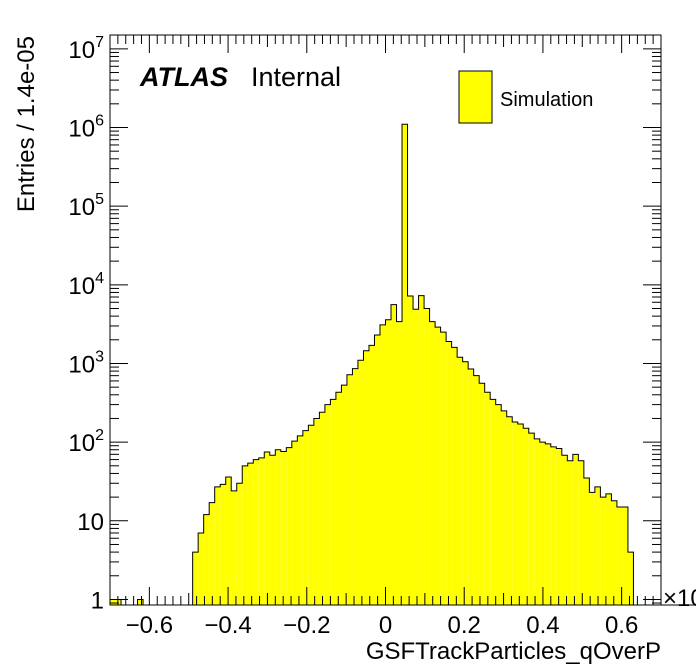 This screenshot has width=696, height=672. What do you see at coordinates (546, 100) in the screenshot?
I see `legend-label: Simulation` at bounding box center [546, 100].